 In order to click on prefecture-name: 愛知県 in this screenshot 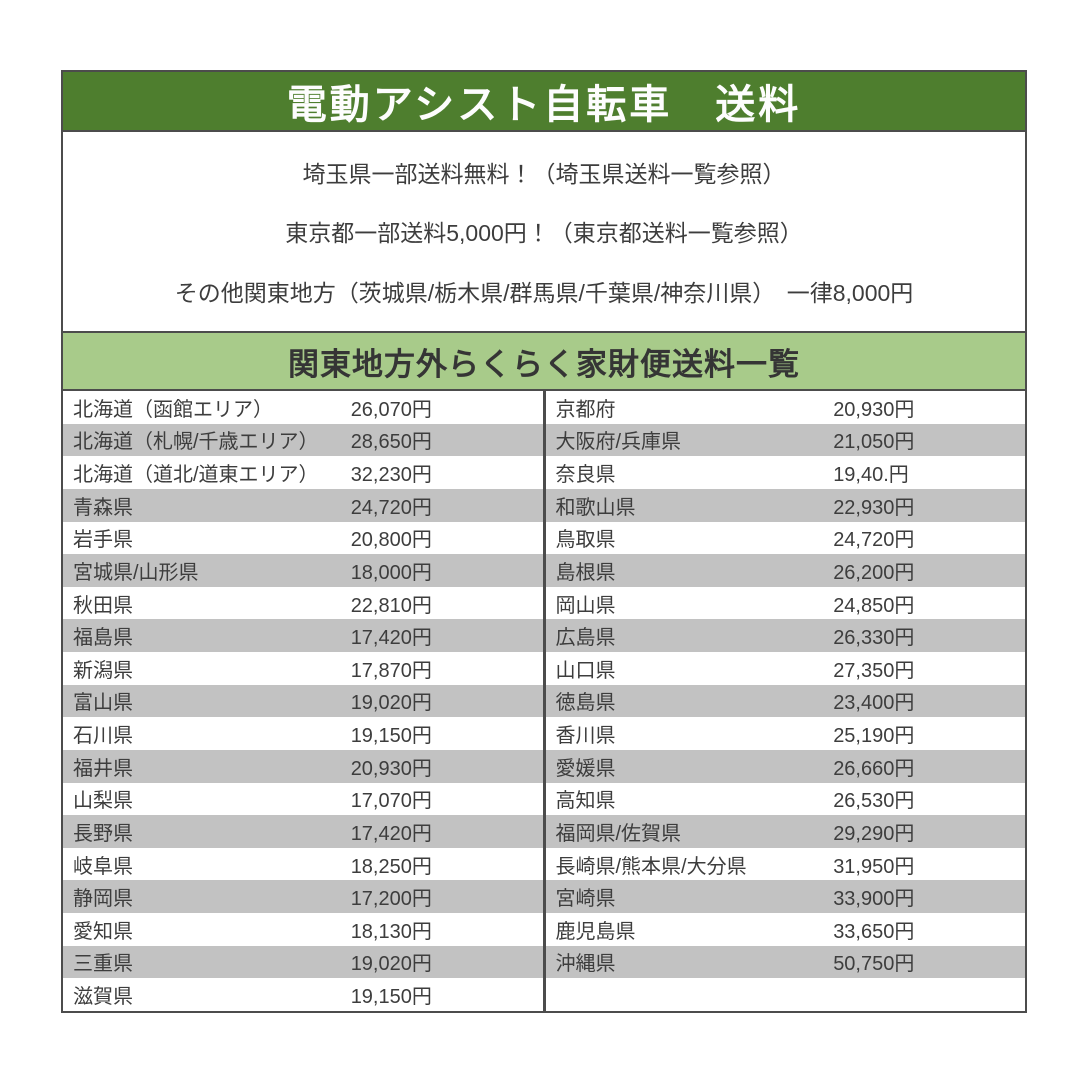, I will do `click(103, 931)`.